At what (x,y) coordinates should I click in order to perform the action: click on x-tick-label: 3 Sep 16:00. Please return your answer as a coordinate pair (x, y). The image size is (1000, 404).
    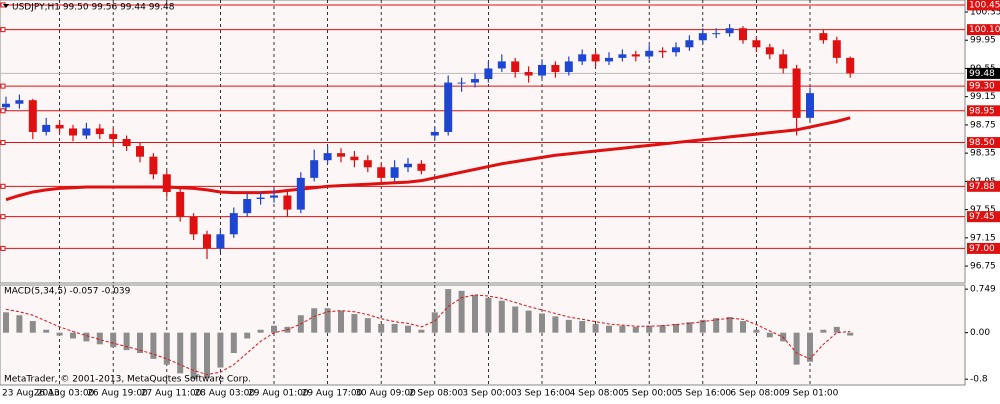
    Looking at the image, I should click on (543, 394).